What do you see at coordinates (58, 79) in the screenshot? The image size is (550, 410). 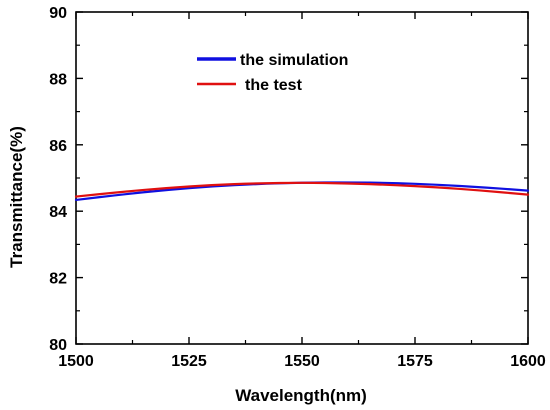 I see `y-tick-label: 88` at bounding box center [58, 79].